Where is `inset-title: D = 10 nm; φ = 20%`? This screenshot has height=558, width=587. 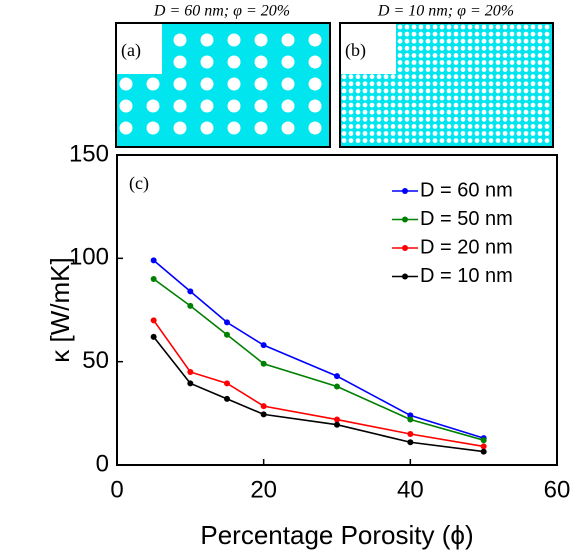 inset-title: D = 10 nm; φ = 20% is located at coordinates (445, 11).